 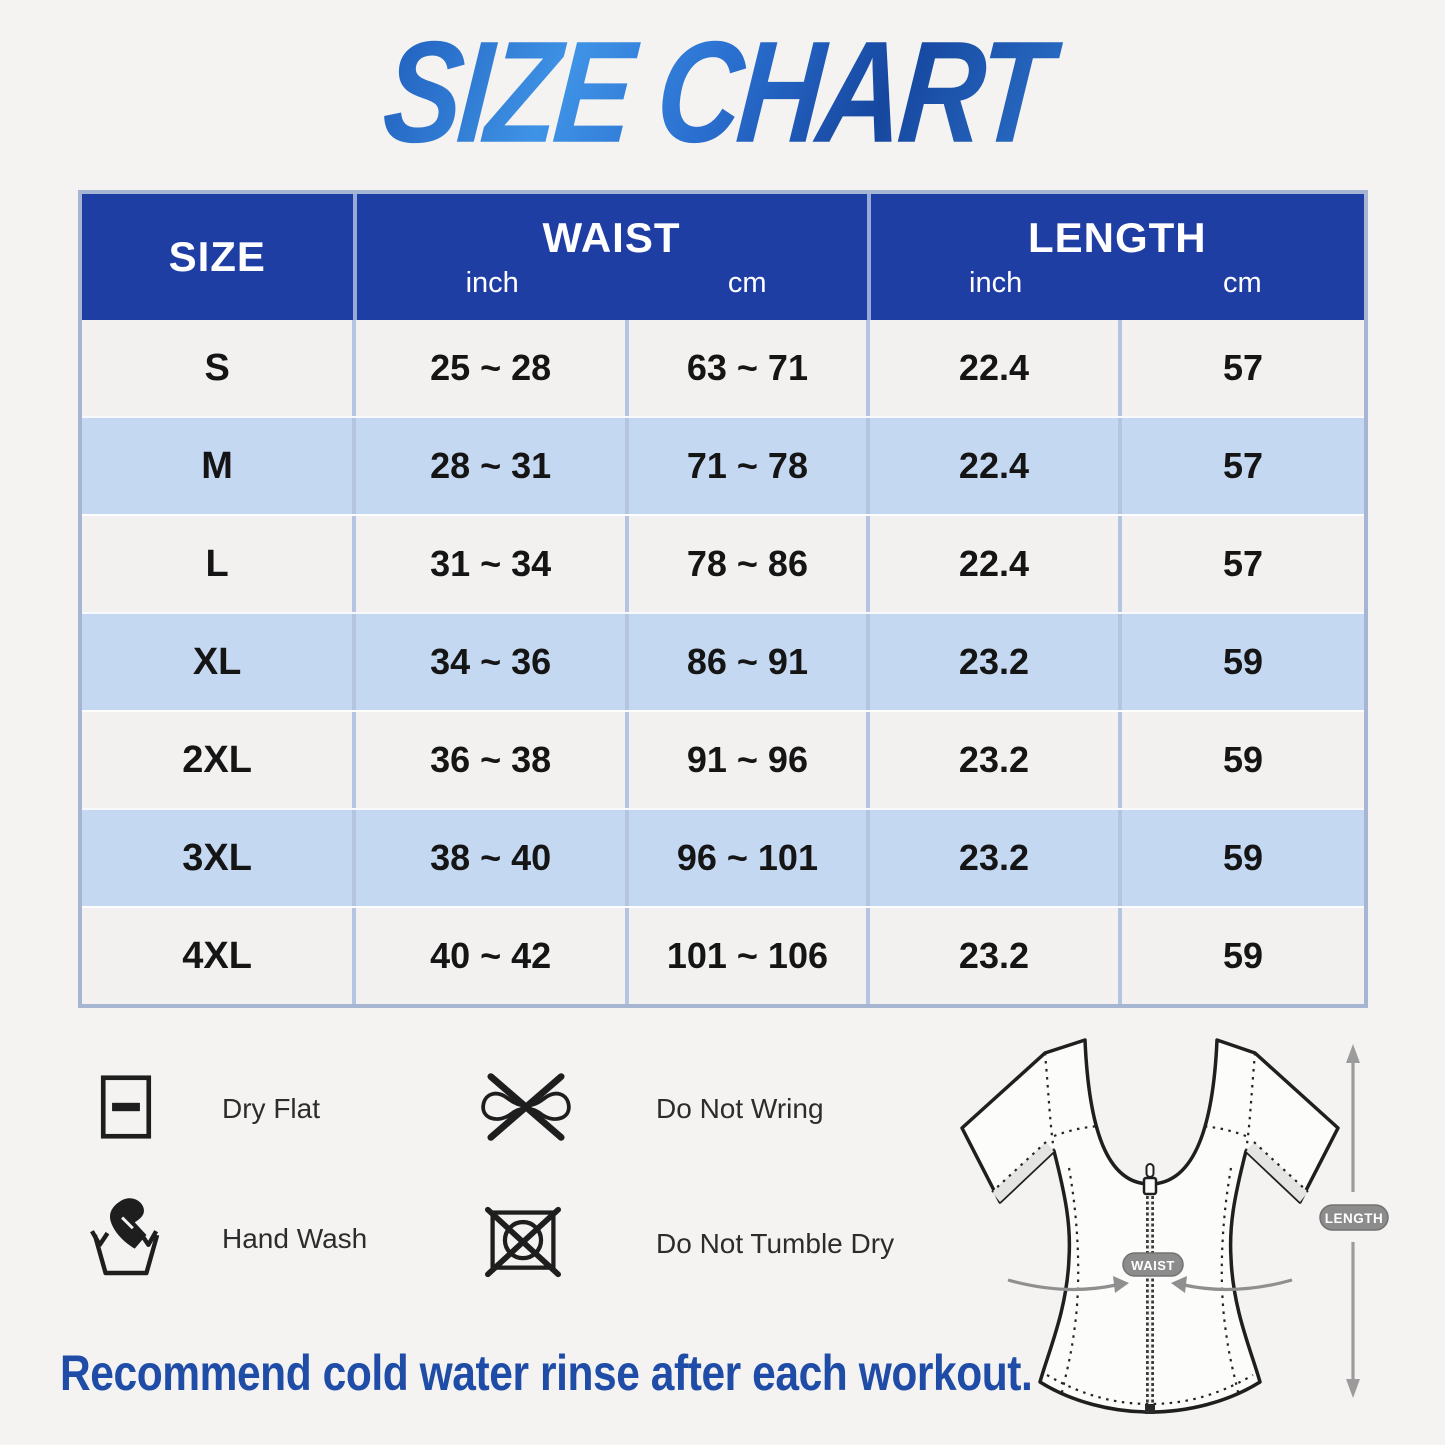 I want to click on waist-inch-cell: 38 ~ 40, so click(x=488, y=858).